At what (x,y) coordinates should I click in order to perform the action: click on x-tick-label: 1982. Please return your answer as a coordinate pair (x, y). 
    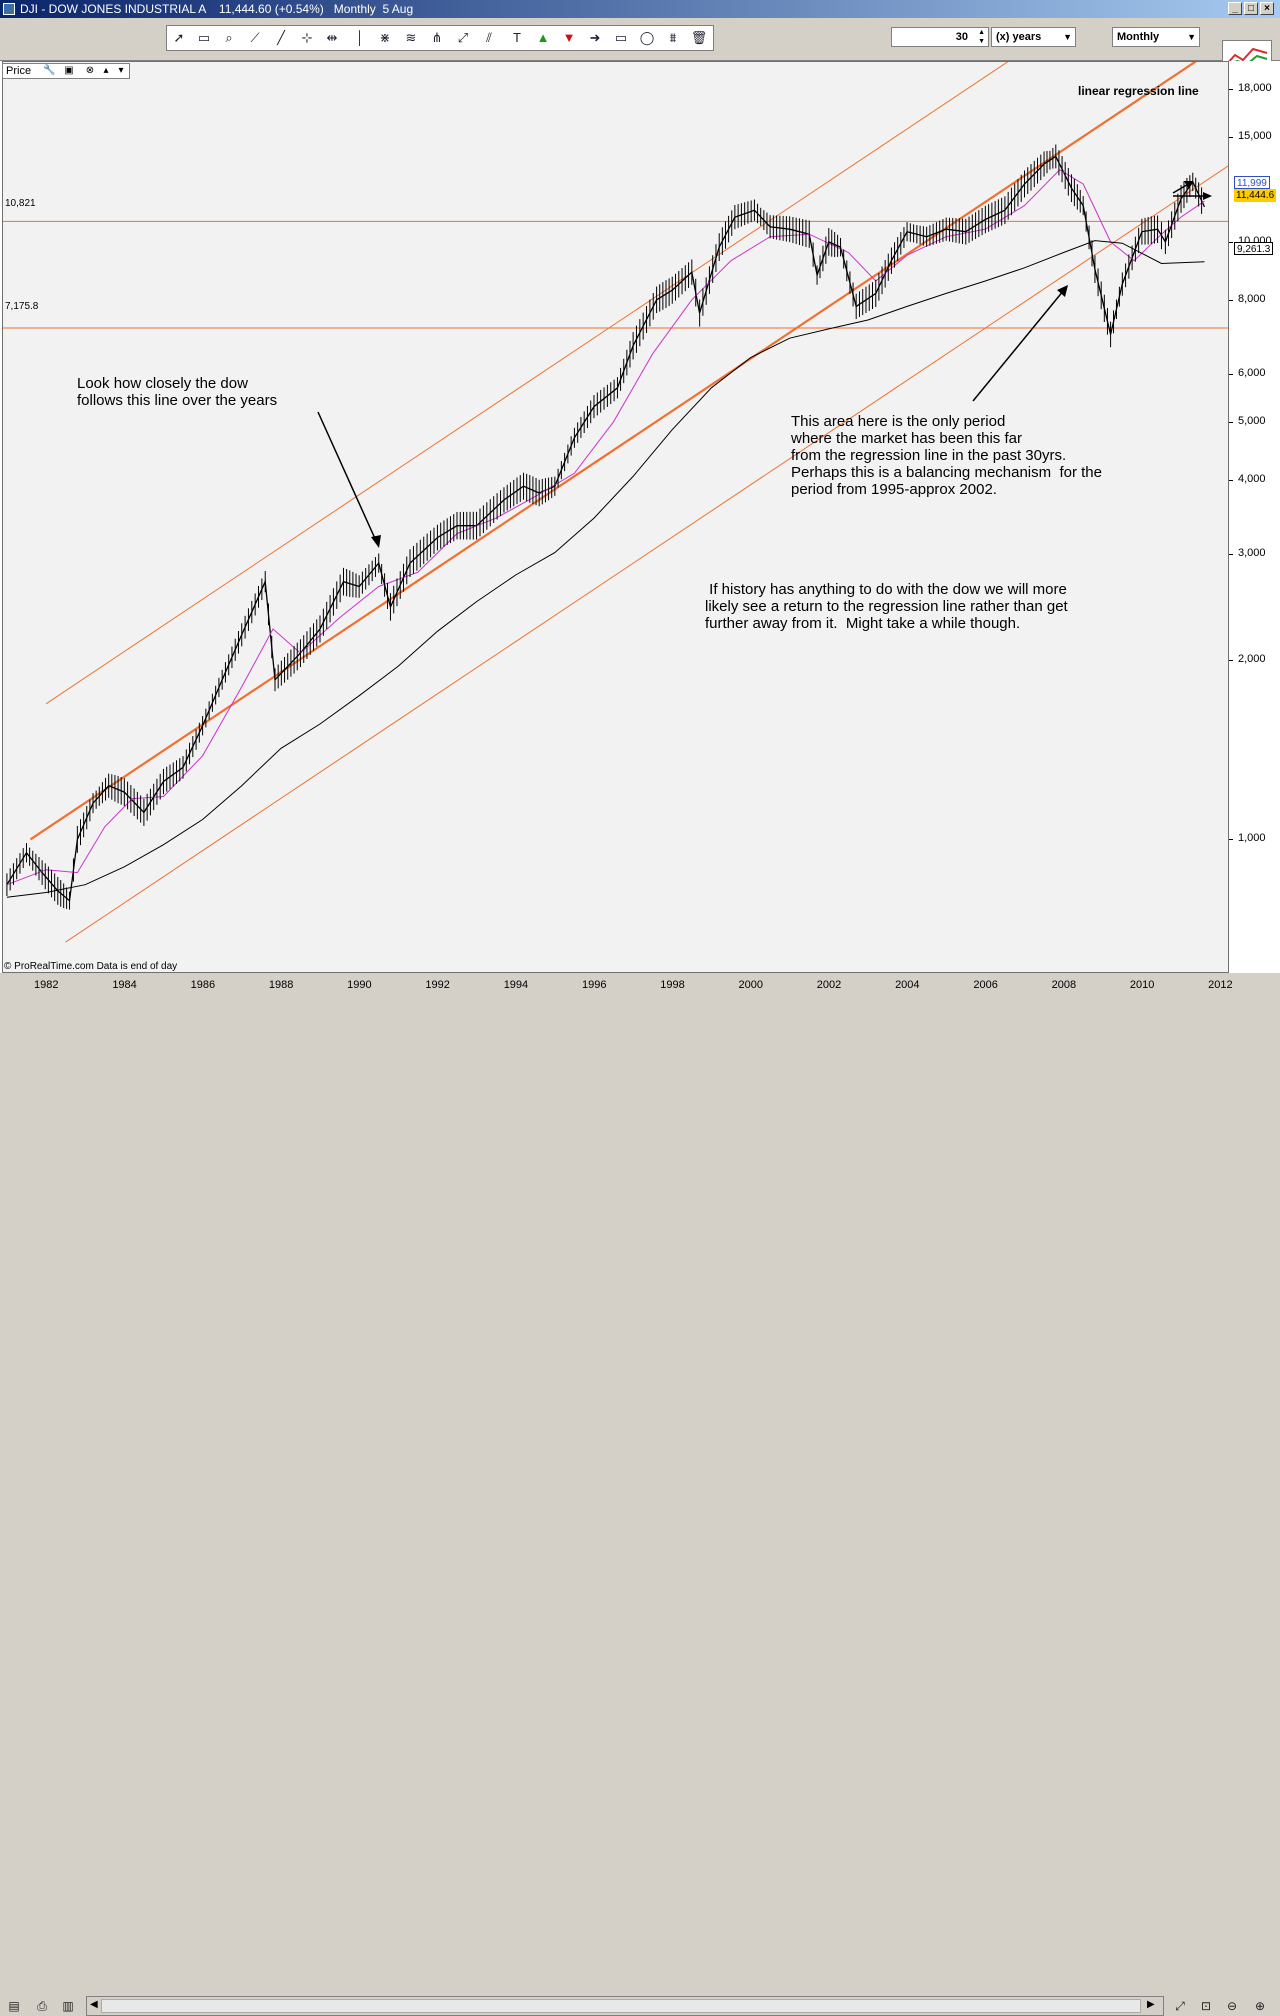
    Looking at the image, I should click on (46, 985).